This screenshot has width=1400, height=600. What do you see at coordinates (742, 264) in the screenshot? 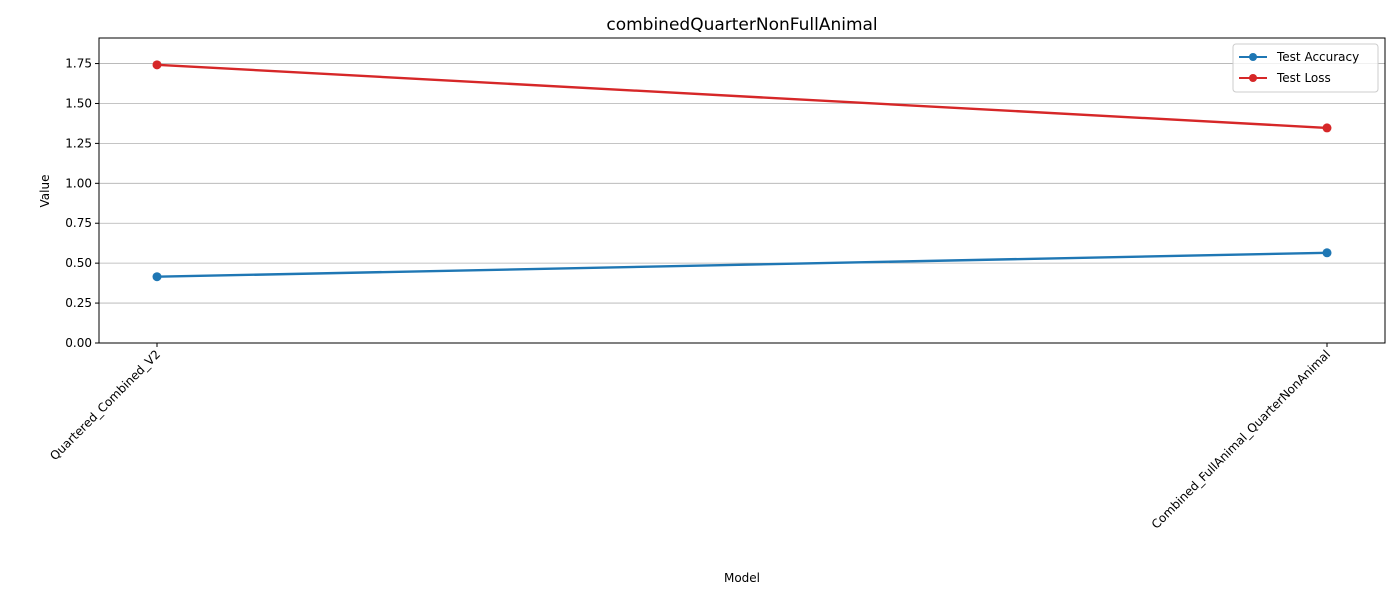
I see `series-line-test-accuracy` at bounding box center [742, 264].